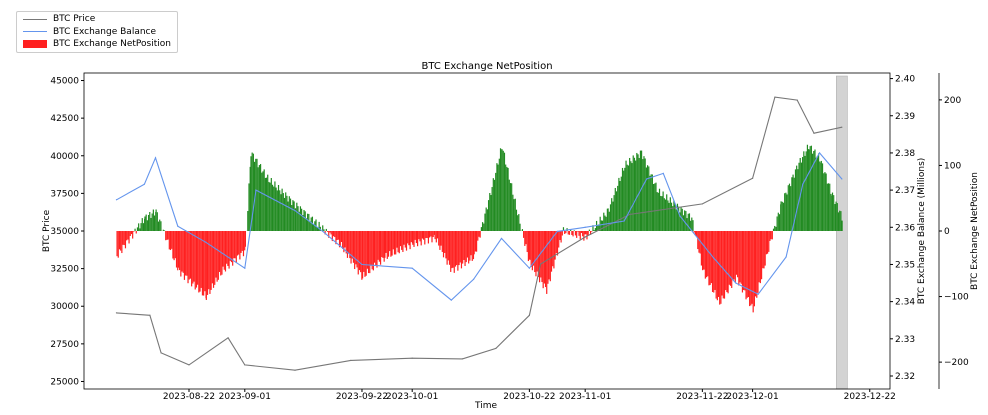  What do you see at coordinates (905, 117) in the screenshot?
I see `y-right-tick-label: 2.39` at bounding box center [905, 117].